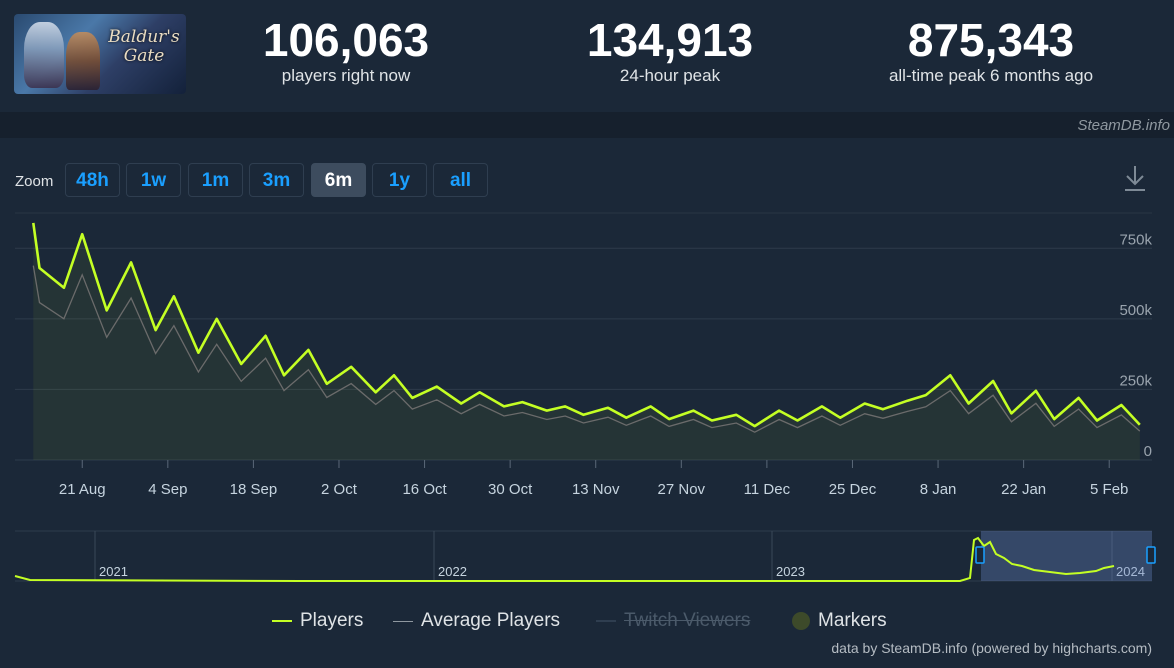 The height and width of the screenshot is (668, 1174). I want to click on x-tick-label: 21 Aug, so click(82, 489).